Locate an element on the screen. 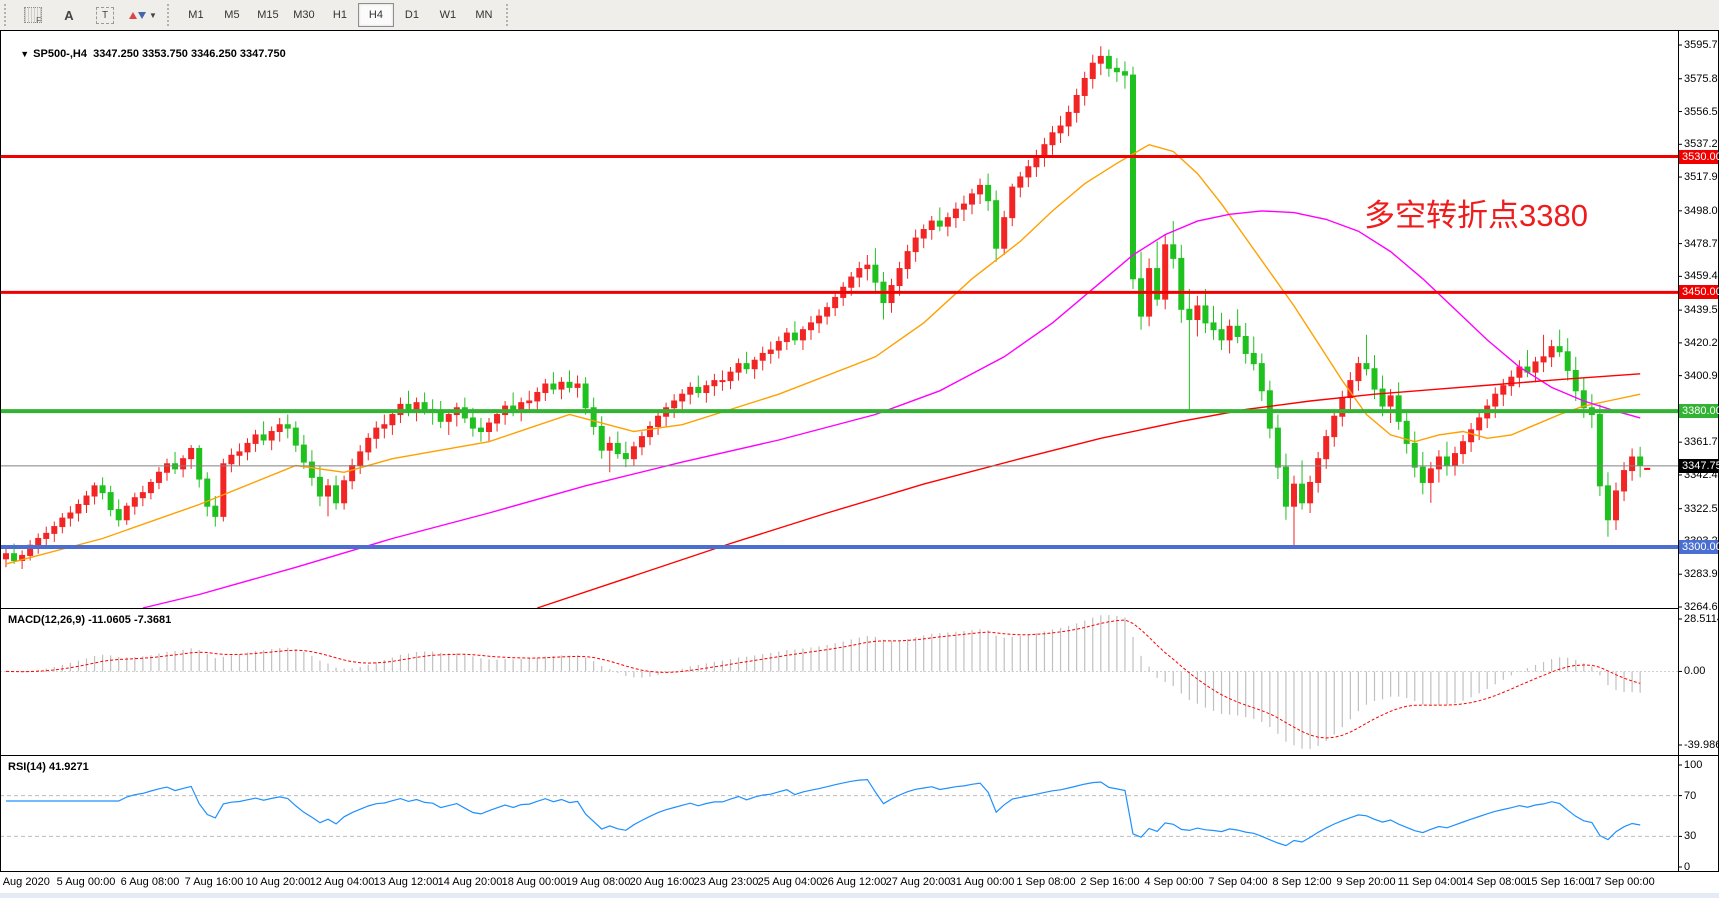 Image resolution: width=1719 pixels, height=898 pixels. date-label: 26 Aug 12:00 is located at coordinates (854, 882).